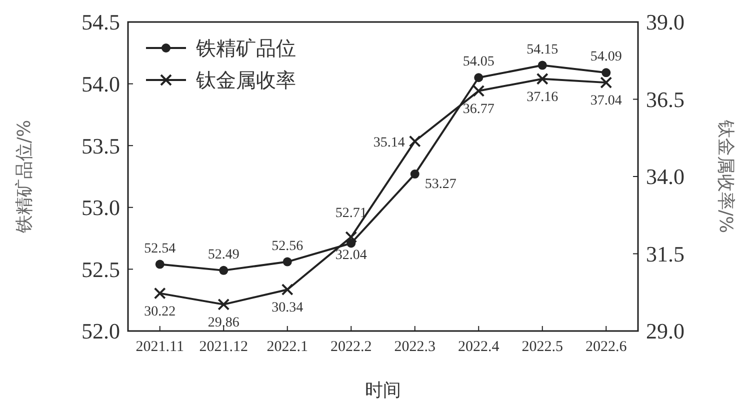  I want to click on y-tick-label: 52.5, so click(101, 269).